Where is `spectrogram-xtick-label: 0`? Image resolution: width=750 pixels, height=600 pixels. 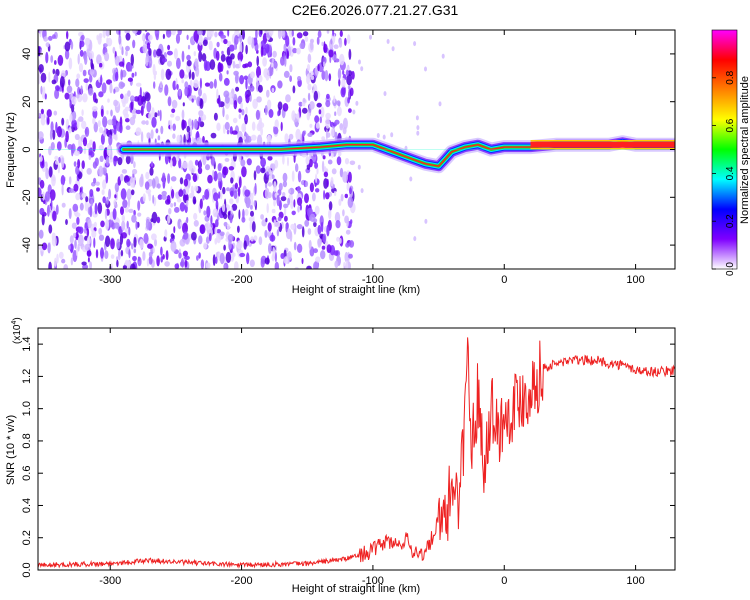
spectrogram-xtick-label: 0 is located at coordinates (504, 280).